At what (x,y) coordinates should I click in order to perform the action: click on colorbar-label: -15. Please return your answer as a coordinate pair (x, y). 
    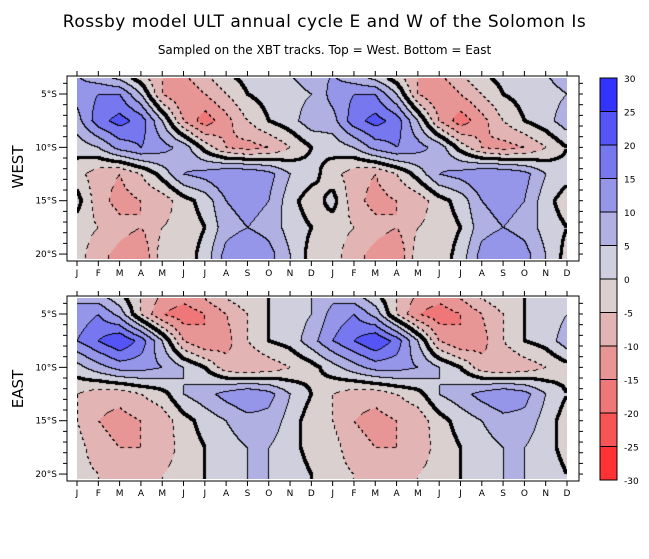
    Looking at the image, I should click on (631, 382).